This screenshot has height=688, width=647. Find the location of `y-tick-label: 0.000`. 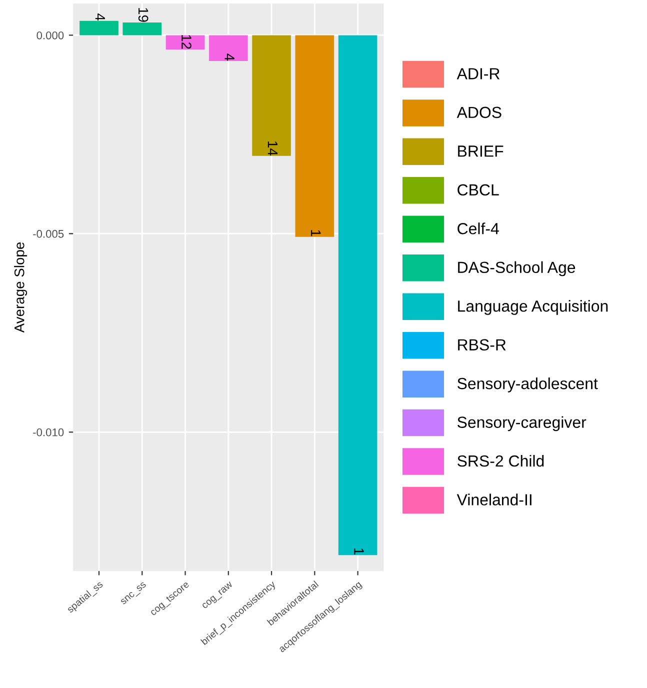

y-tick-label: 0.000 is located at coordinates (50, 35).